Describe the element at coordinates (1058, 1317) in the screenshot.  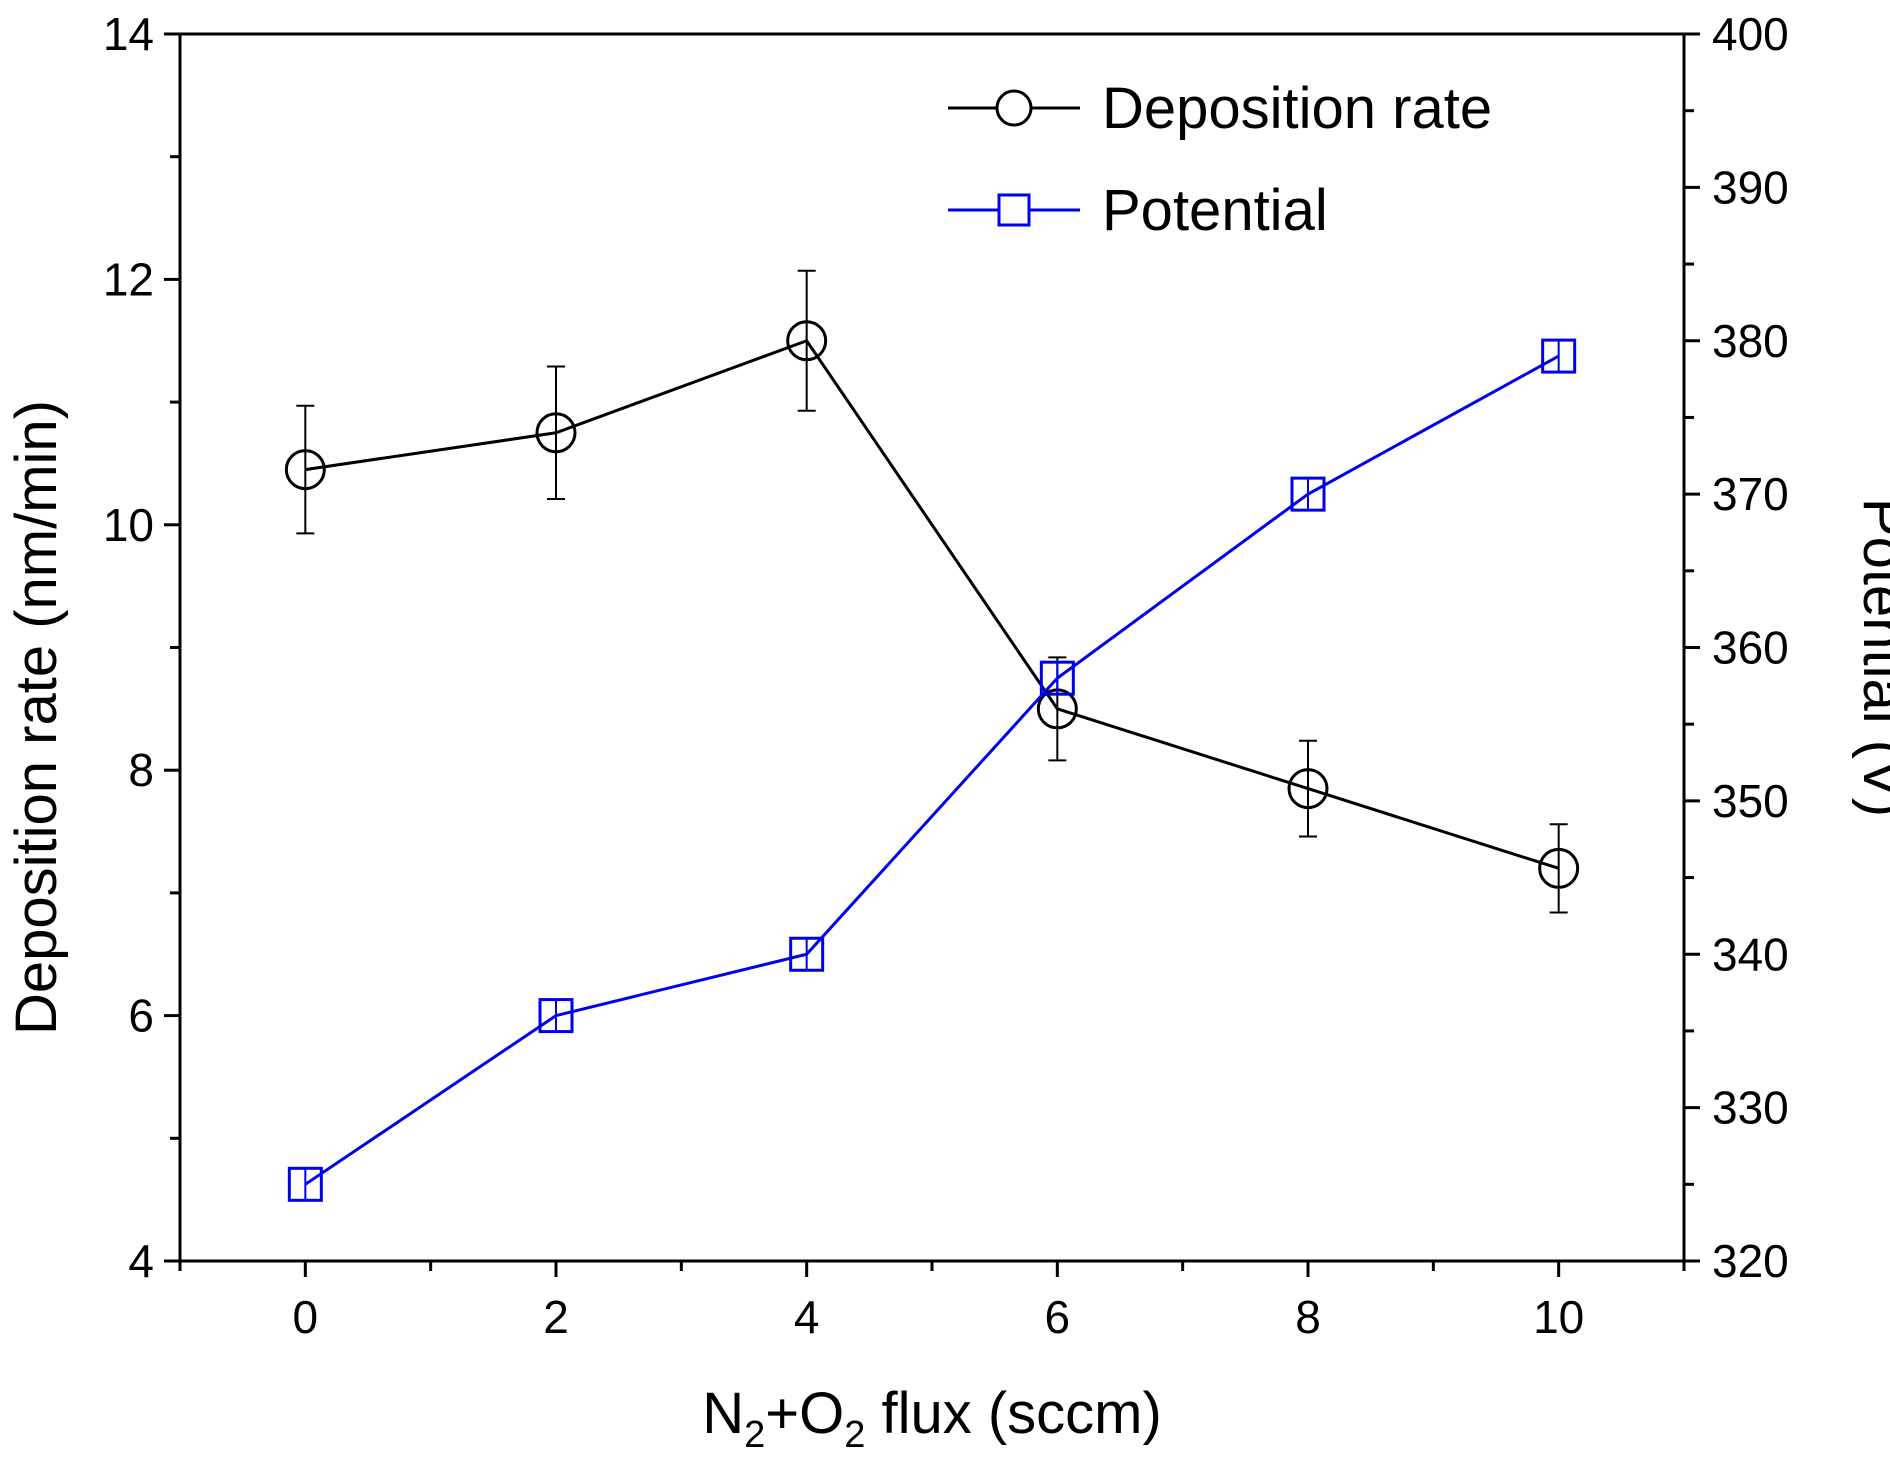
I see `x-tick-label: 6` at that location.